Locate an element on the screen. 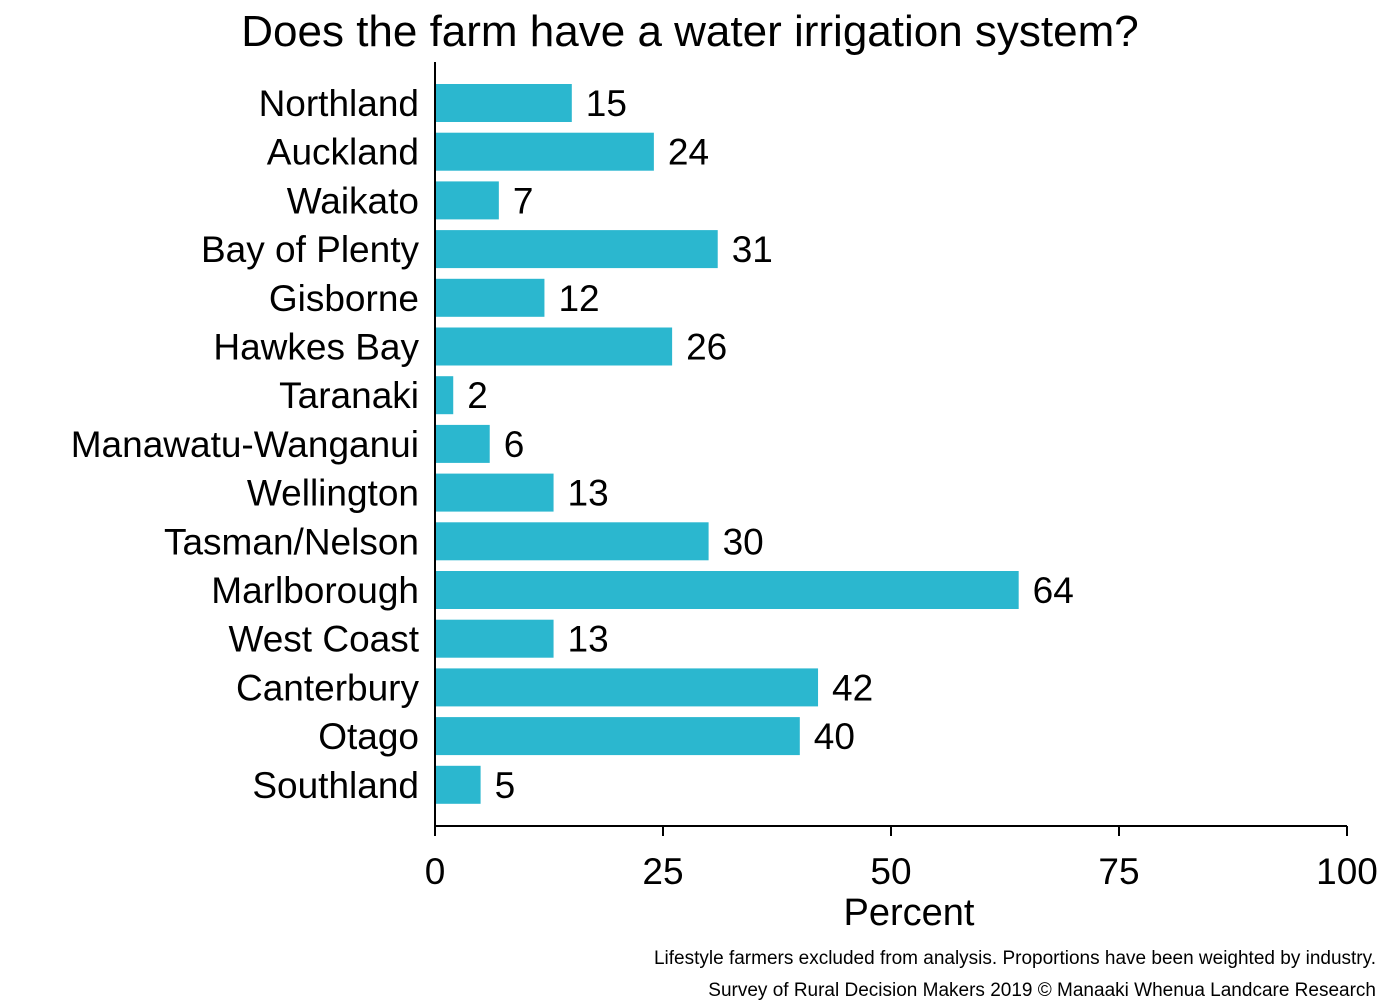 The height and width of the screenshot is (1006, 1383). category-label-otago: Otago is located at coordinates (368, 736).